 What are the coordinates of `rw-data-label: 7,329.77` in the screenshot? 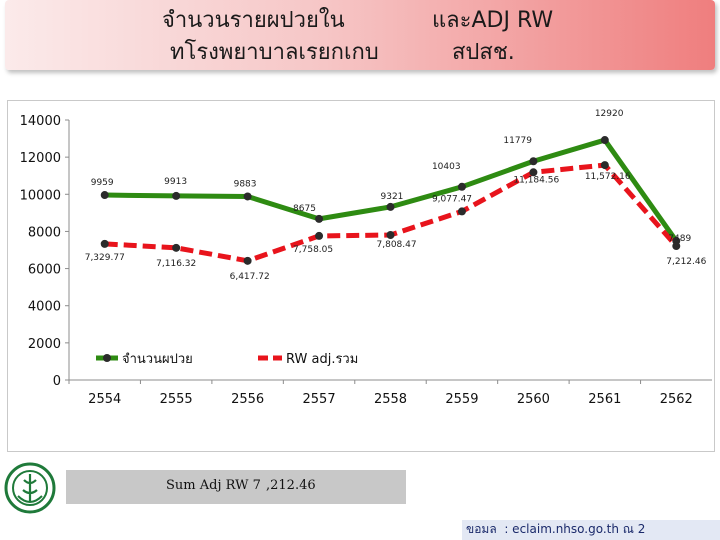 It's located at (105, 258).